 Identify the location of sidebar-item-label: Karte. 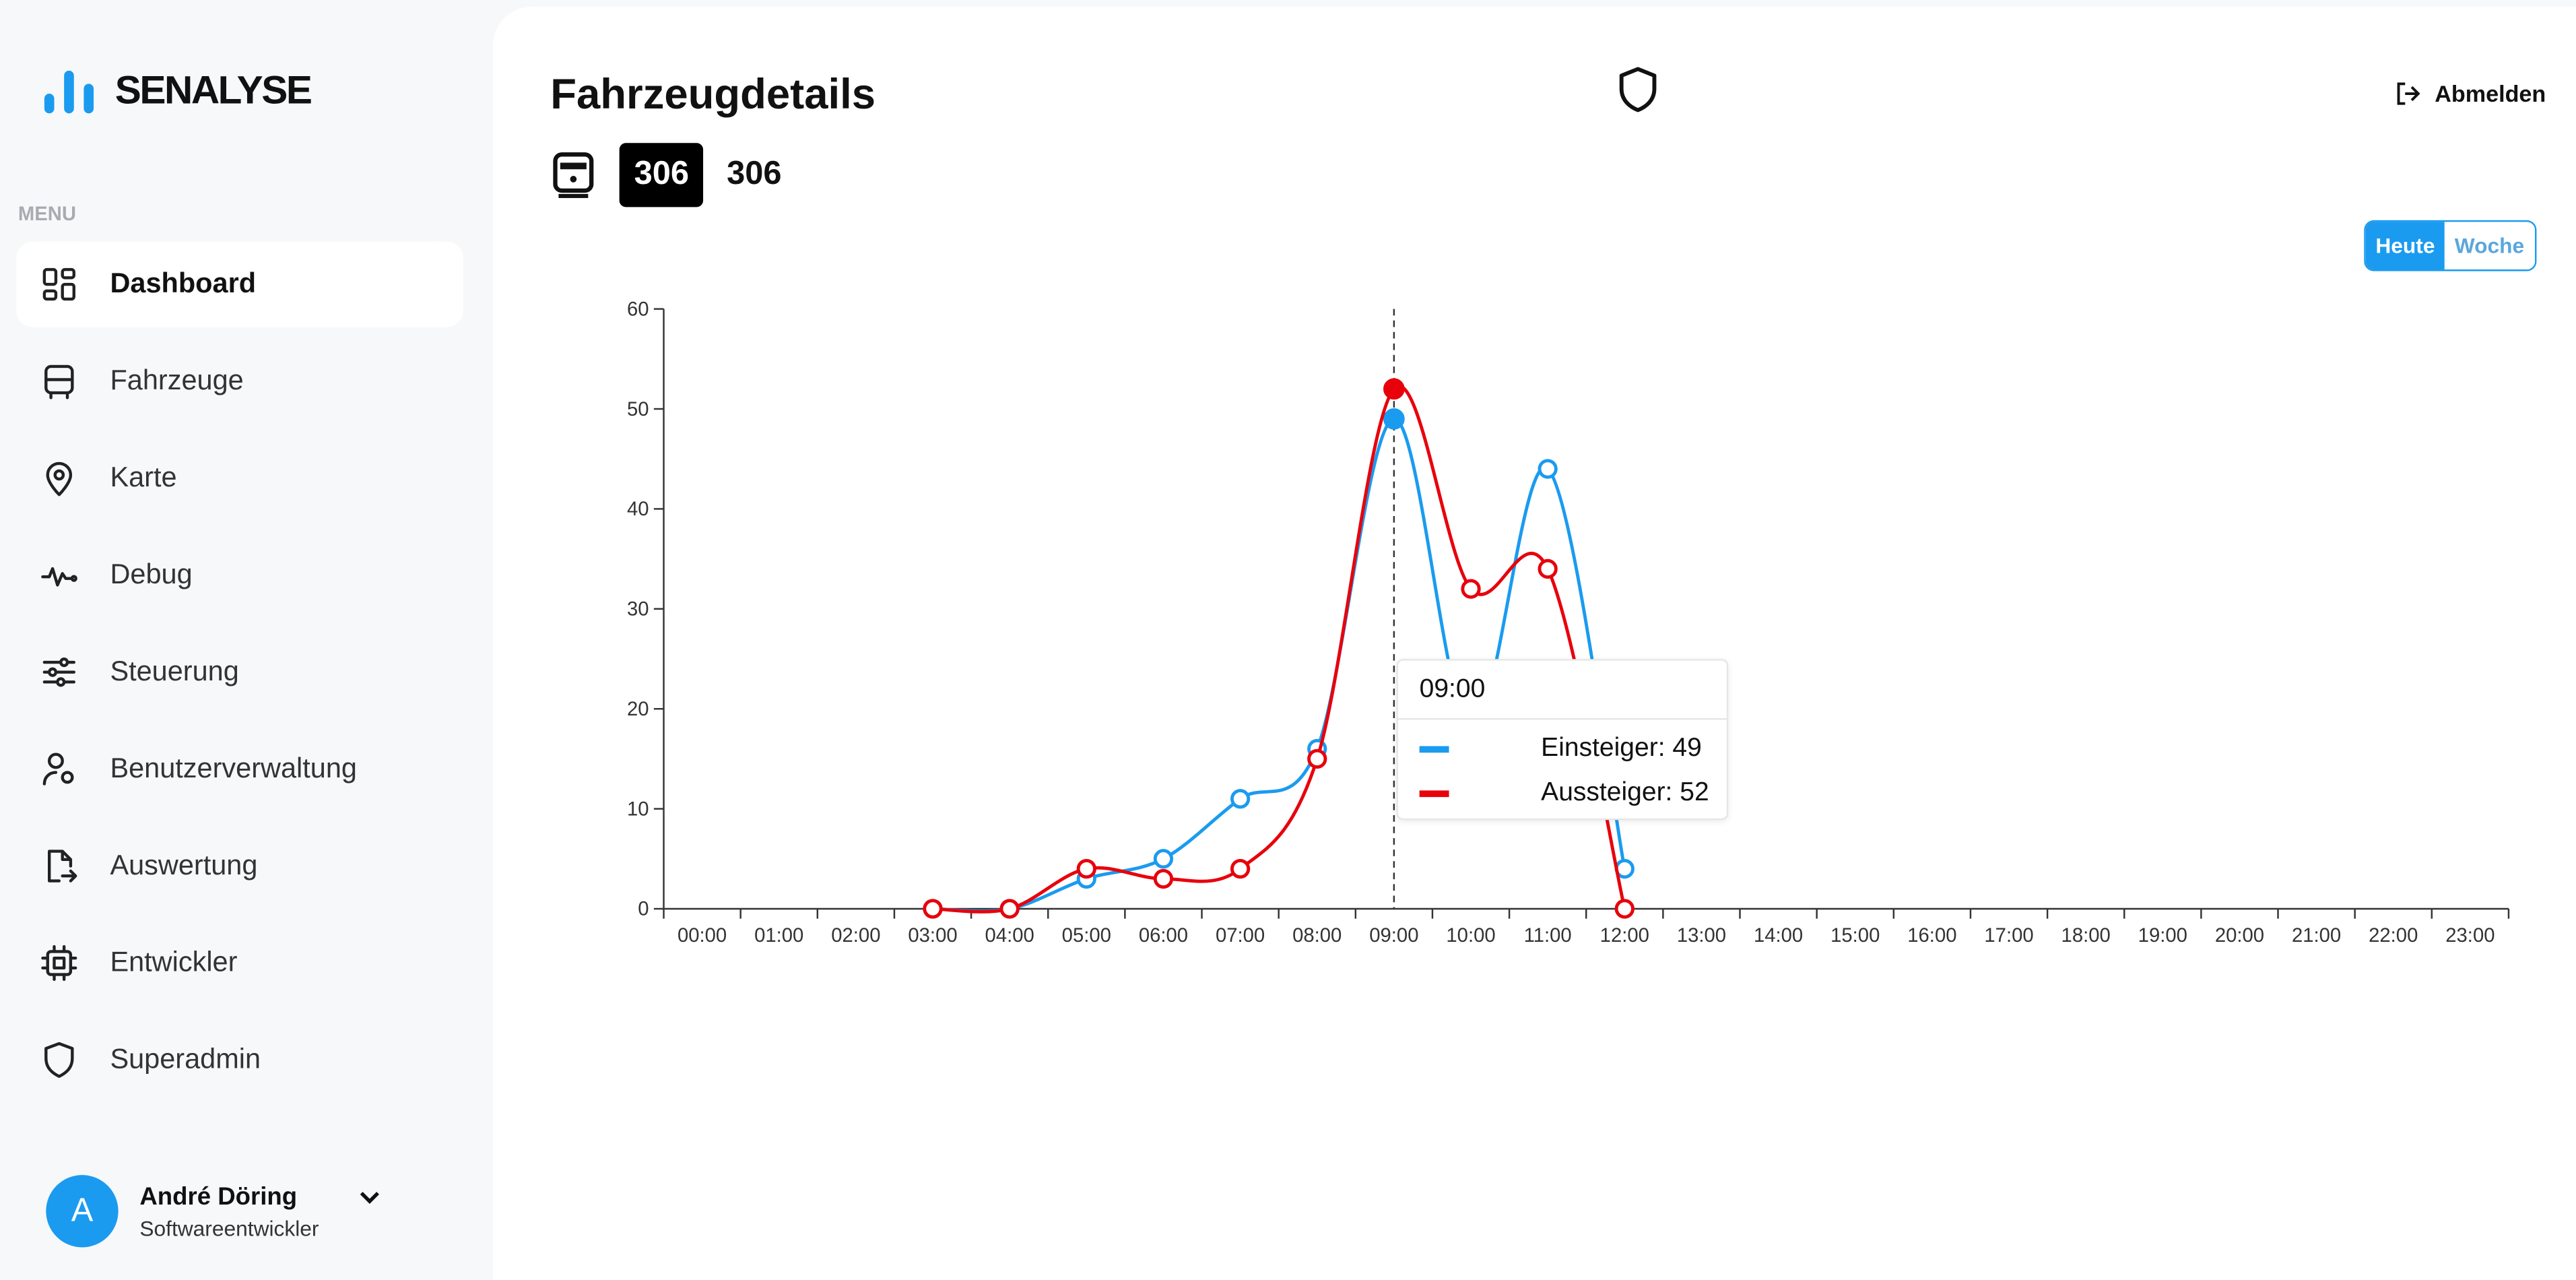
(143, 477).